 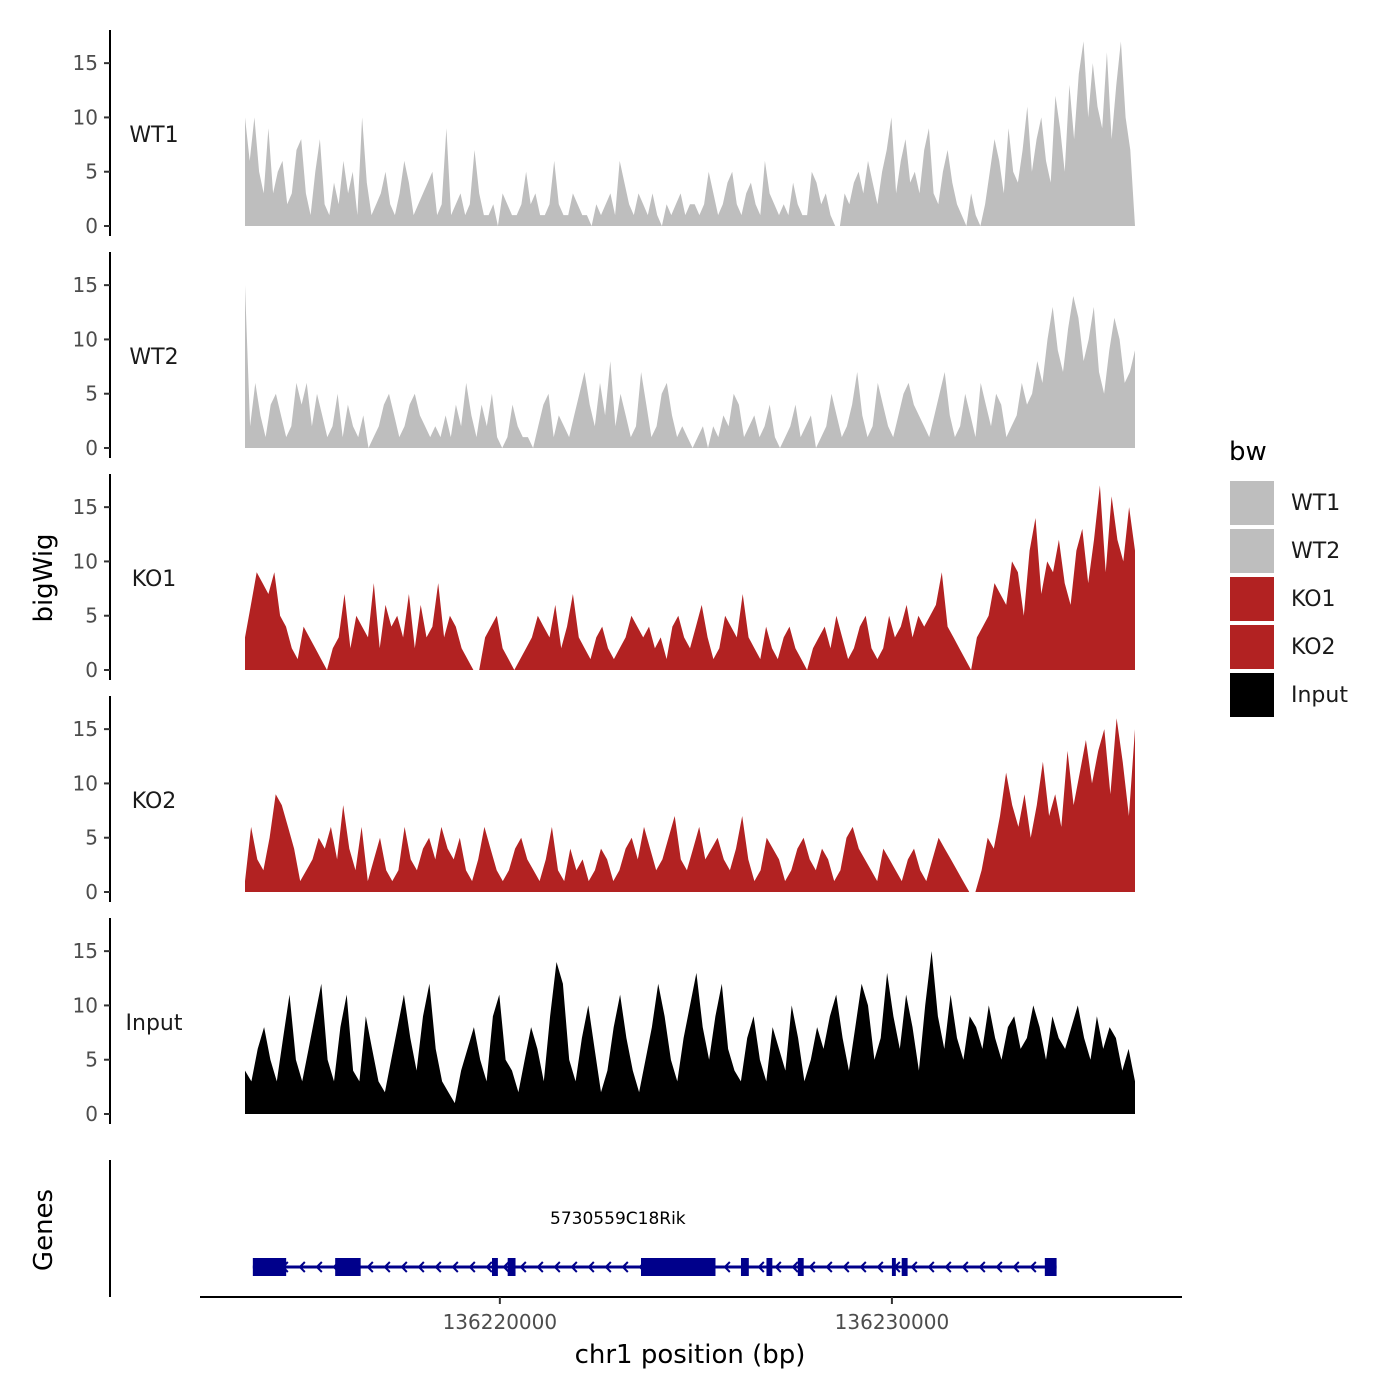 What do you see at coordinates (44, 577) in the screenshot?
I see `y-axis-title: bigWig` at bounding box center [44, 577].